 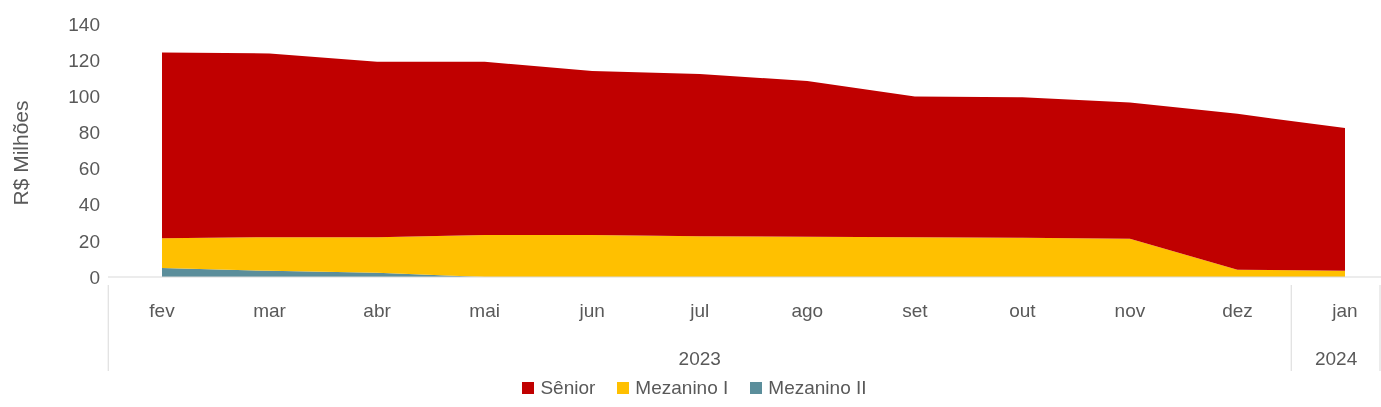 What do you see at coordinates (1344, 310) in the screenshot?
I see `x-tick-label: jan` at bounding box center [1344, 310].